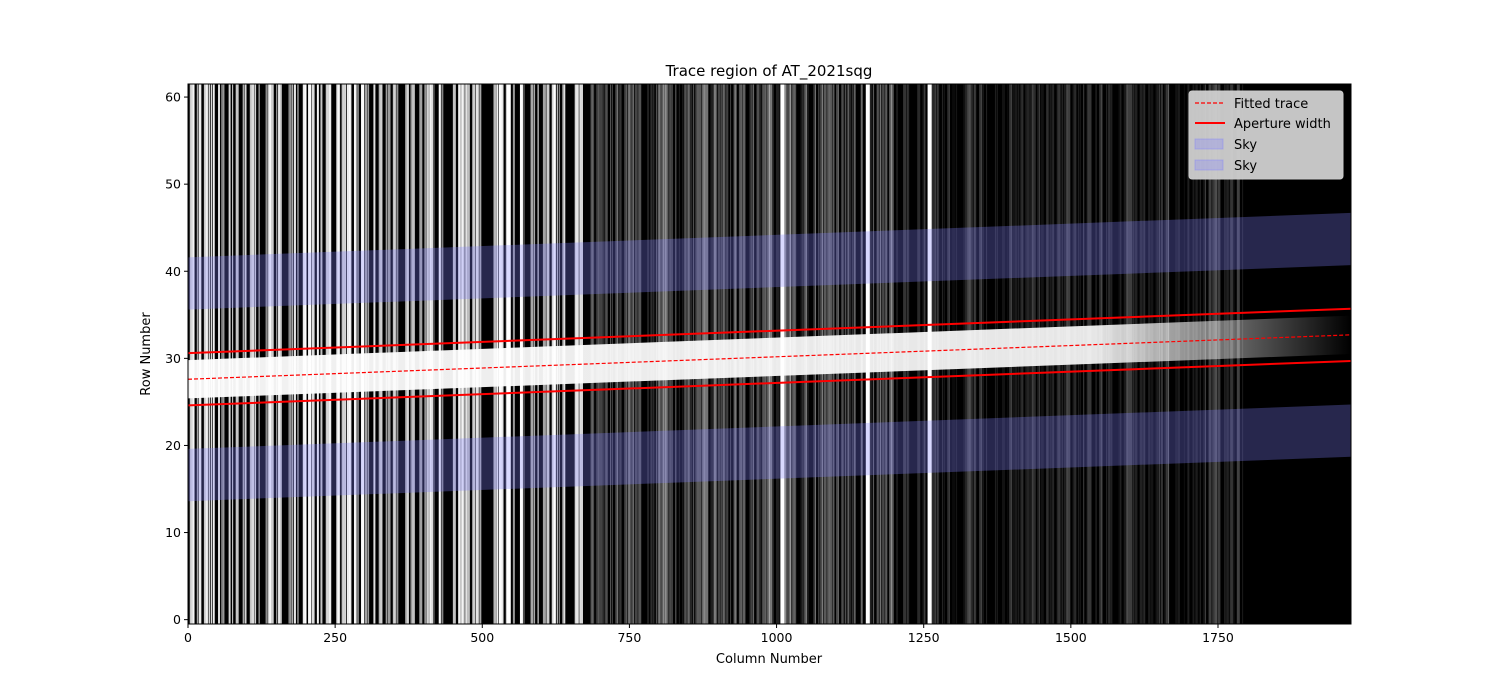 The image size is (1500, 700). What do you see at coordinates (173, 358) in the screenshot?
I see `y-tick-label: 30` at bounding box center [173, 358].